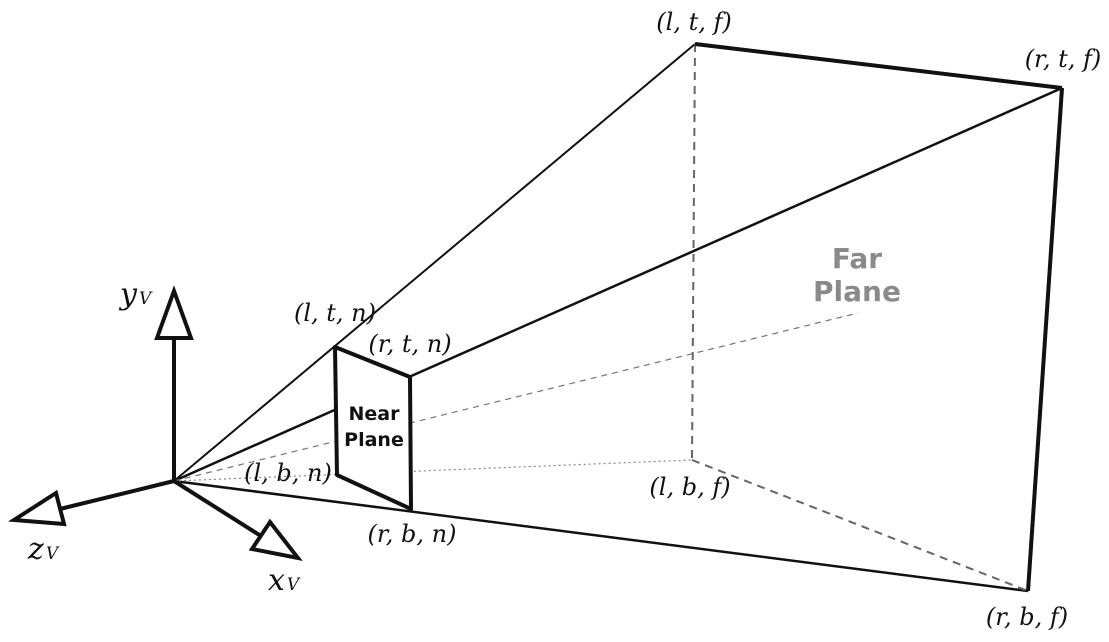 This screenshot has height=642, width=1109. I want to click on far-top-edge, so click(878, 66).